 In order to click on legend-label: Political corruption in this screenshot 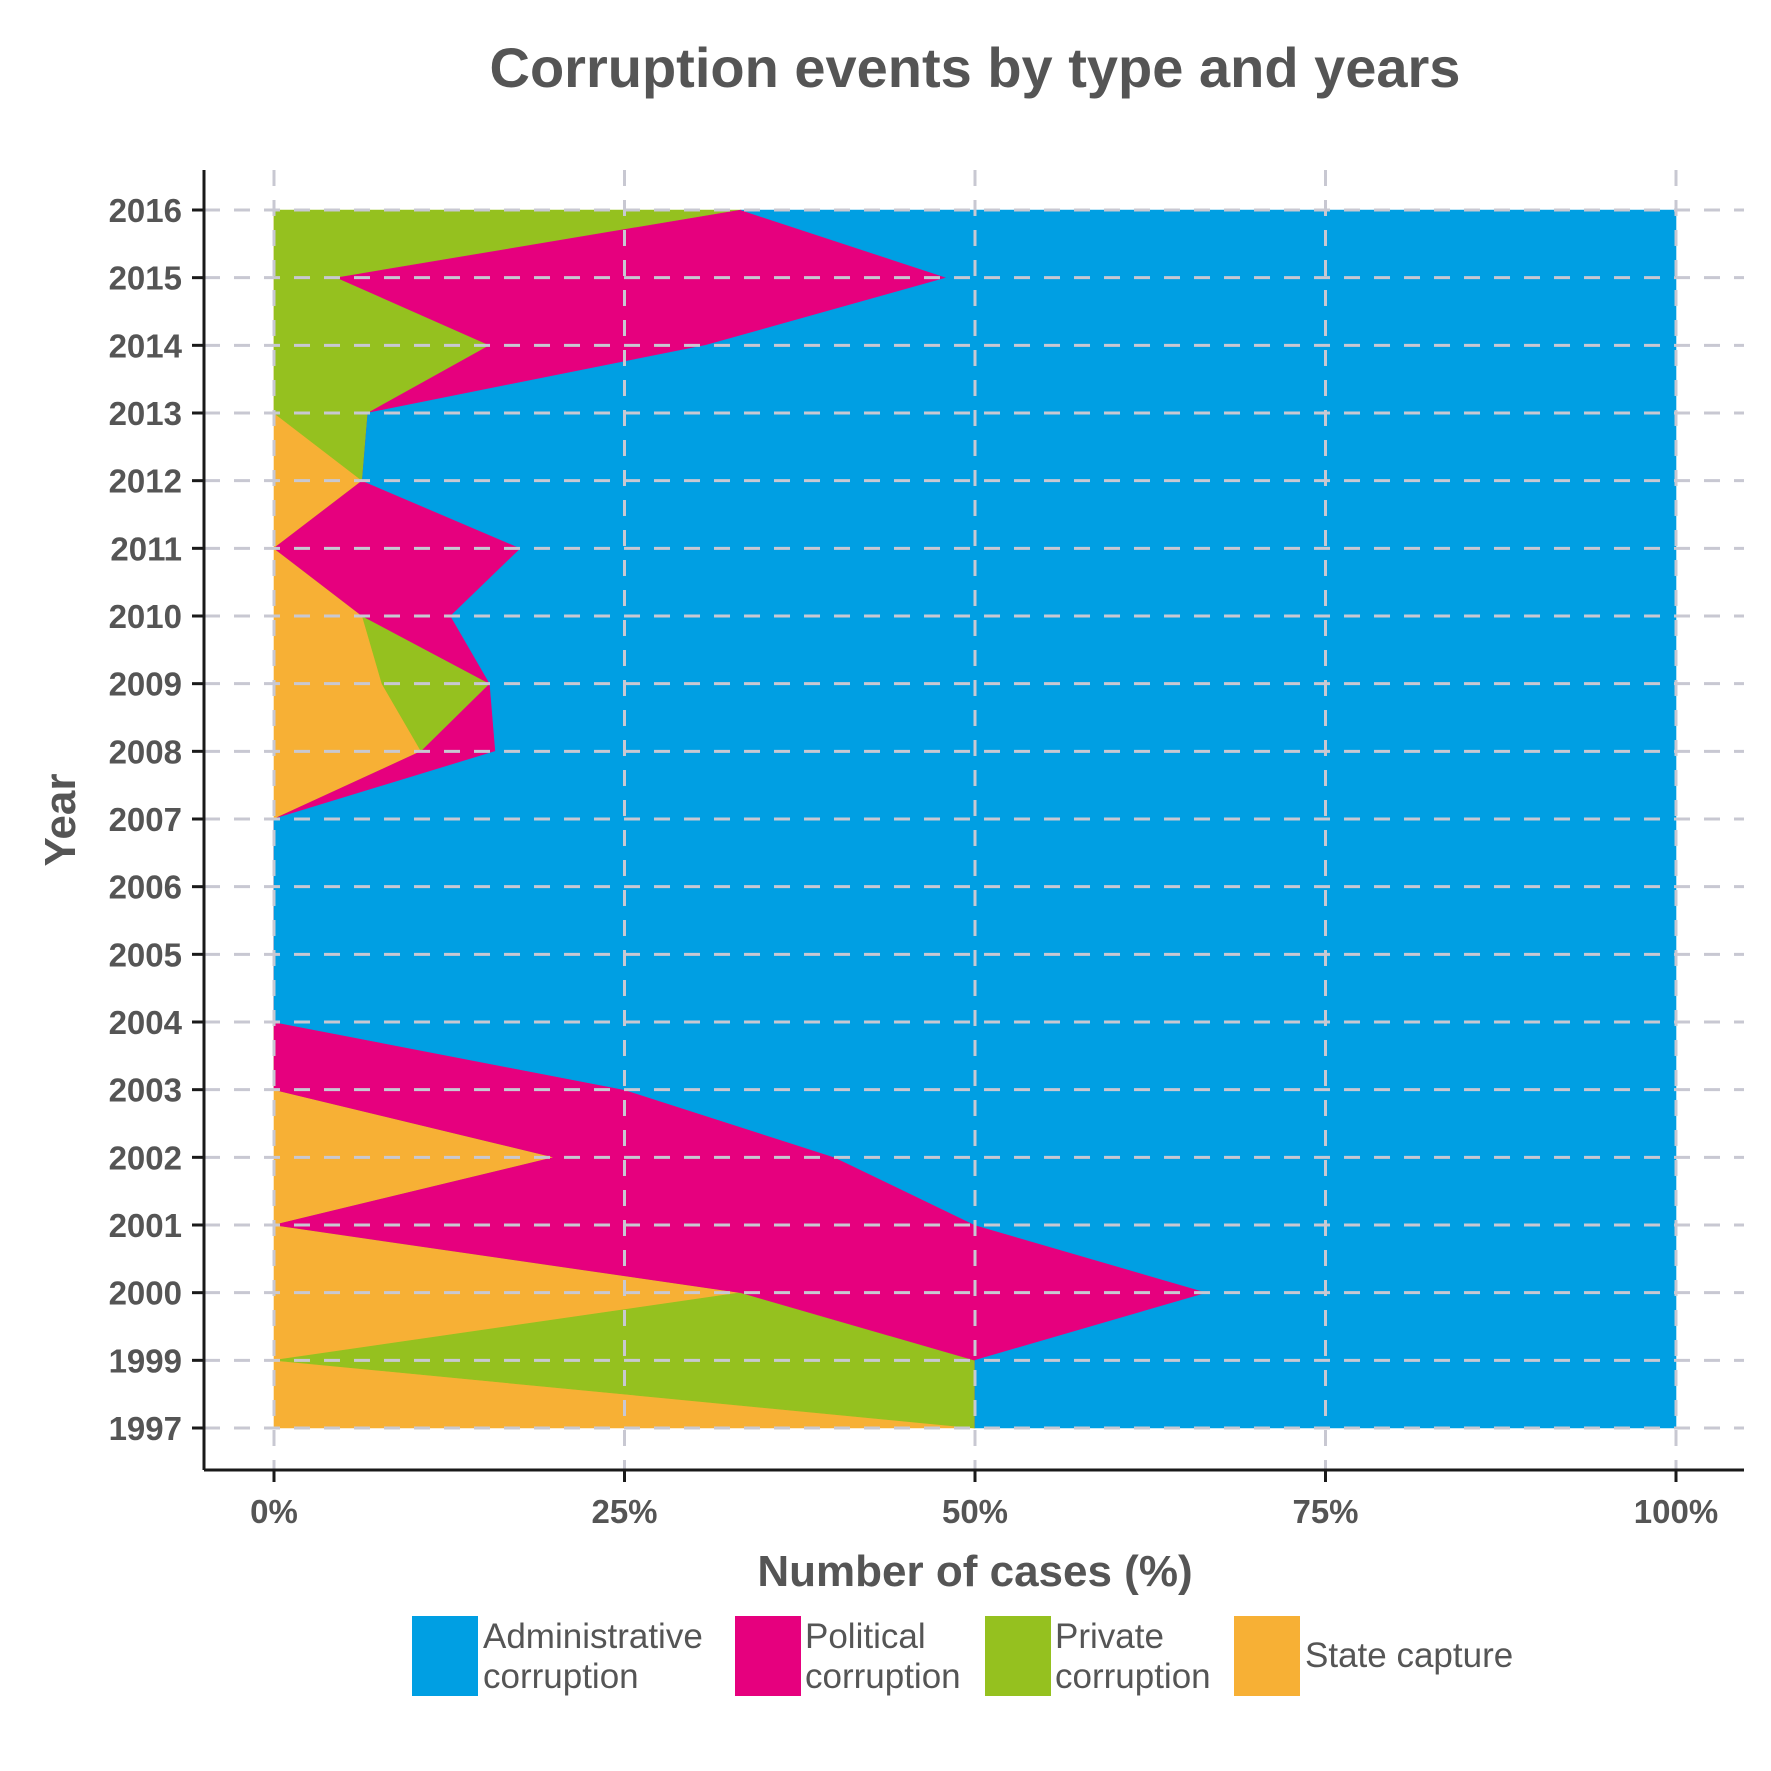, I will do `click(883, 1656)`.